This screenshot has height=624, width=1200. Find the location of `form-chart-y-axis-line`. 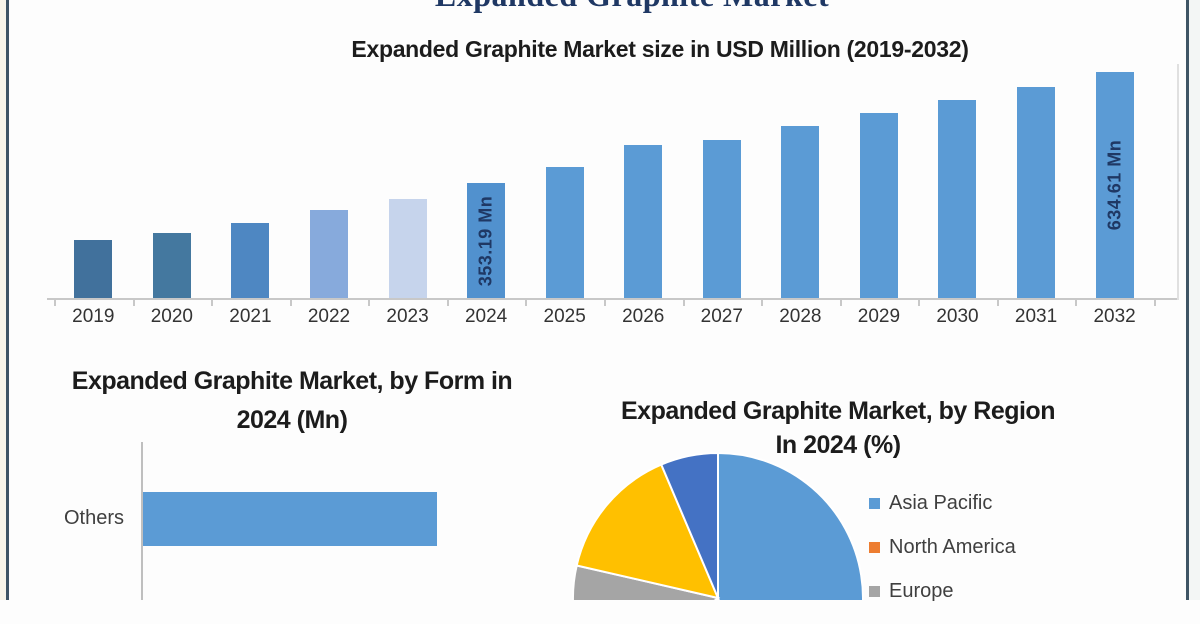

form-chart-y-axis-line is located at coordinates (142, 521).